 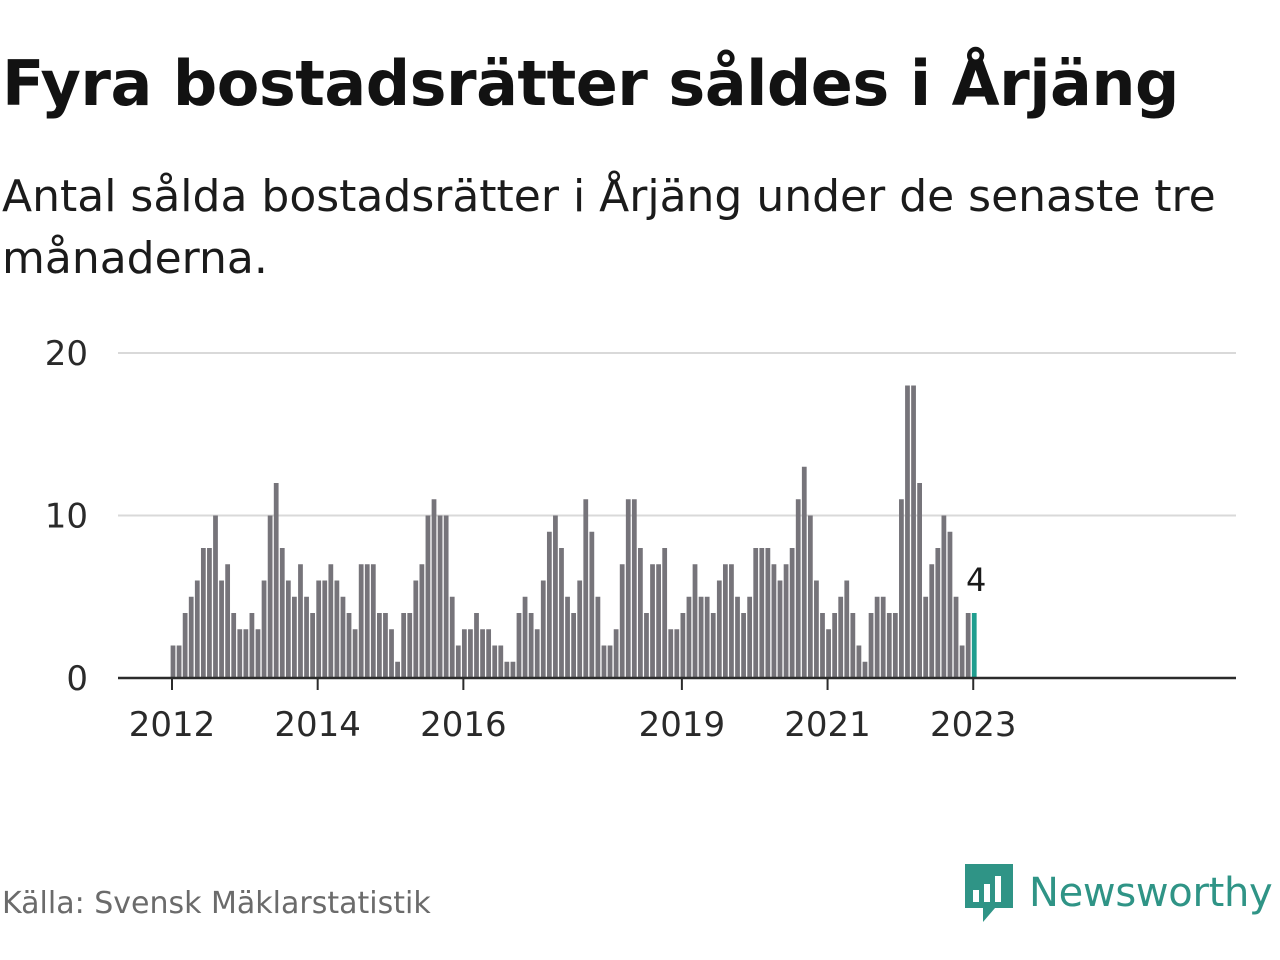 I want to click on source-note: Källa: Svensk Mäklarstatistik, so click(x=216, y=903).